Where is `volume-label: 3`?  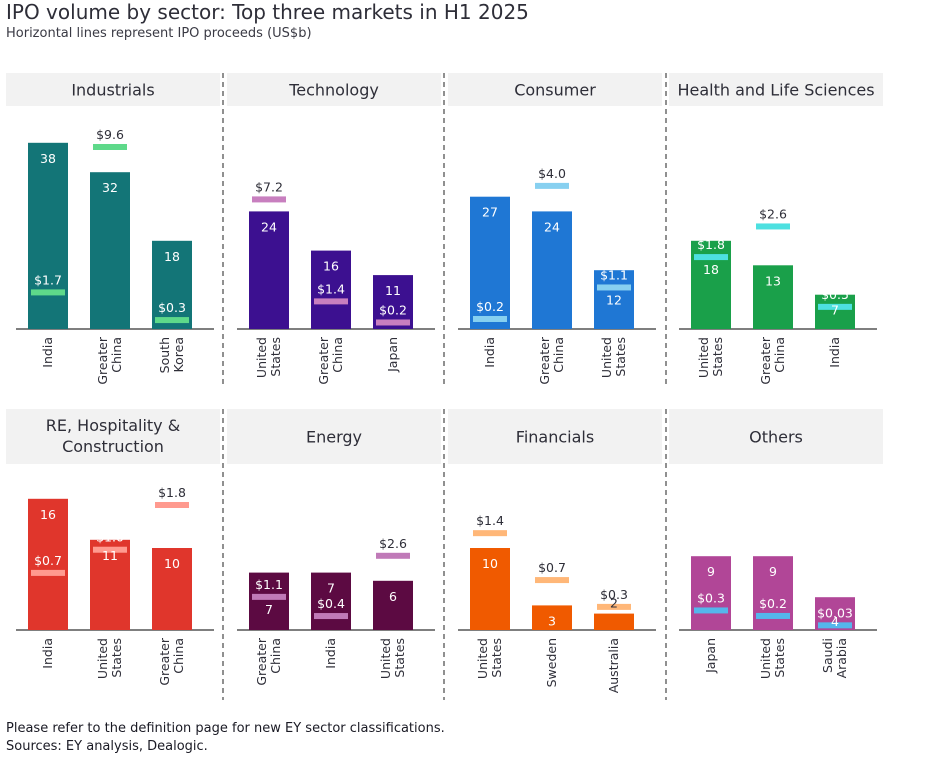
volume-label: 3 is located at coordinates (552, 620).